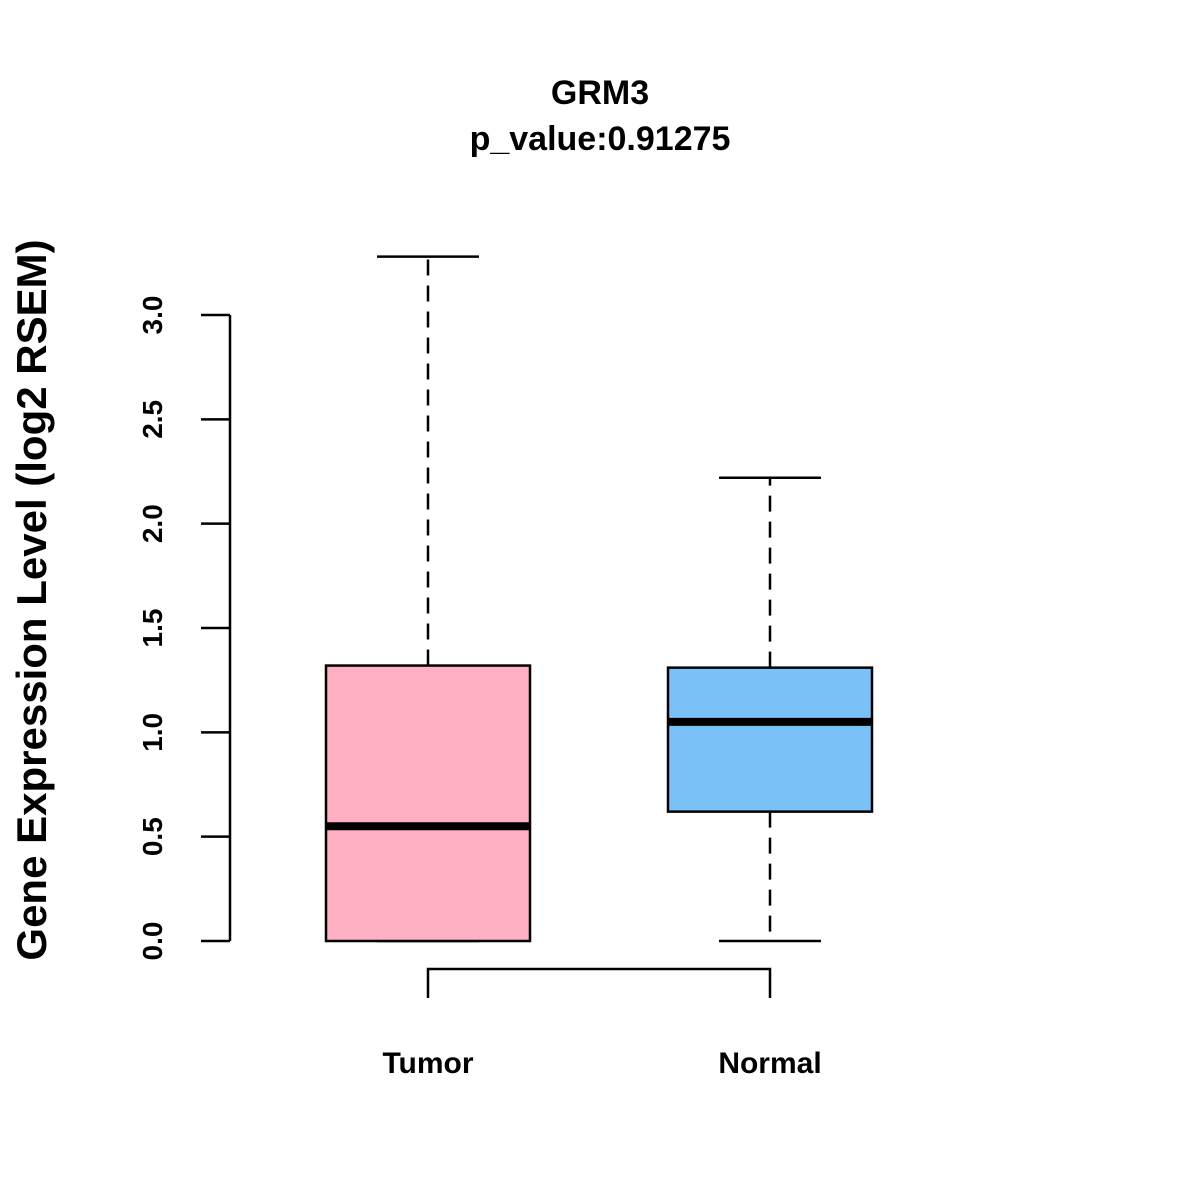 This screenshot has height=1200, width=1200. Describe the element at coordinates (152, 628) in the screenshot. I see `y-tick-label: 1.5` at that location.